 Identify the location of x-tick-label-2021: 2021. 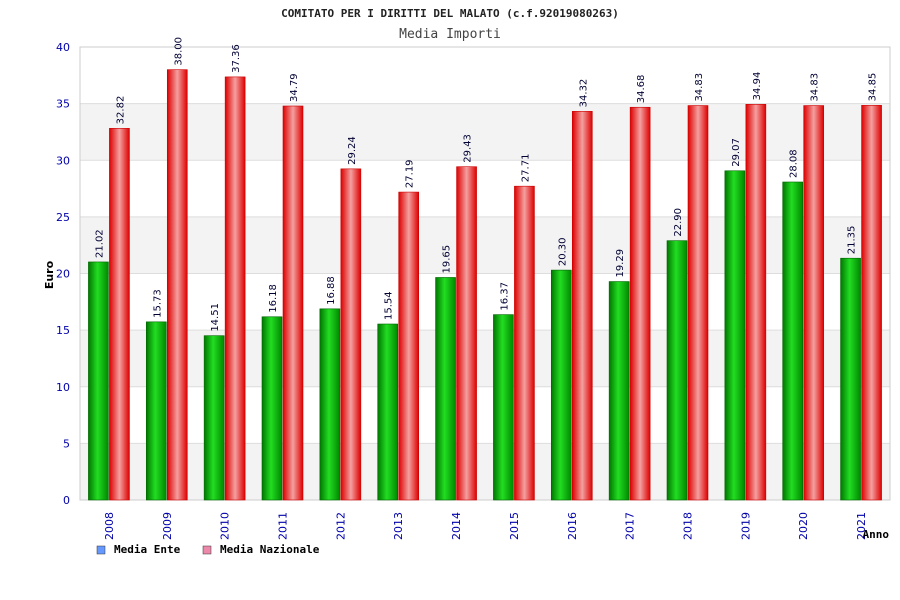
(861, 526).